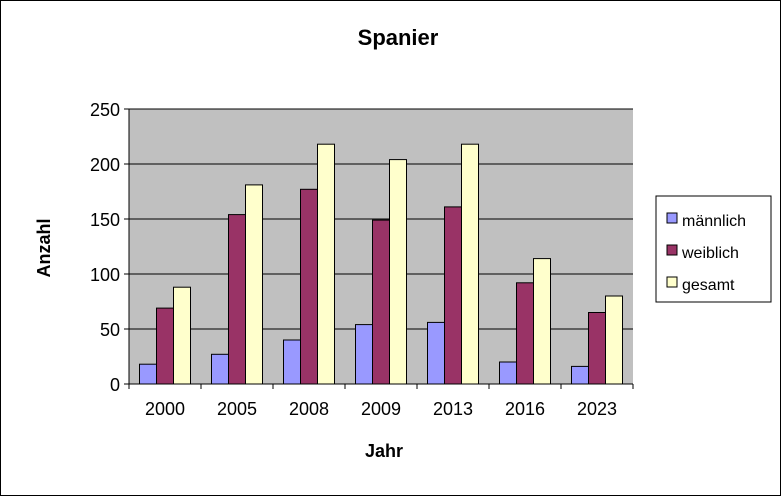 This screenshot has height=502, width=781. Describe the element at coordinates (708, 285) in the screenshot. I see `legend-label: gesamt` at that location.